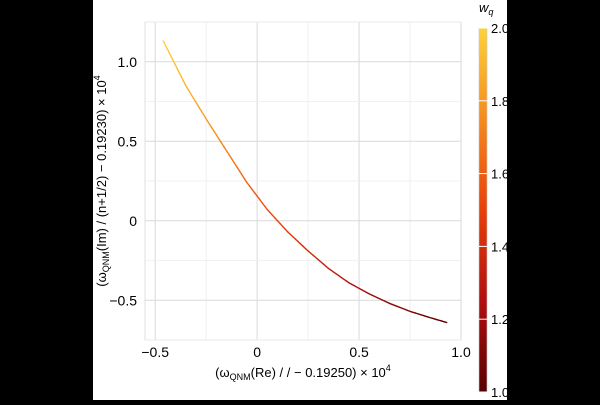 Image resolution: width=600 pixels, height=405 pixels. What do you see at coordinates (499, 319) in the screenshot?
I see `colorbar-tick-label: 1.2` at bounding box center [499, 319].